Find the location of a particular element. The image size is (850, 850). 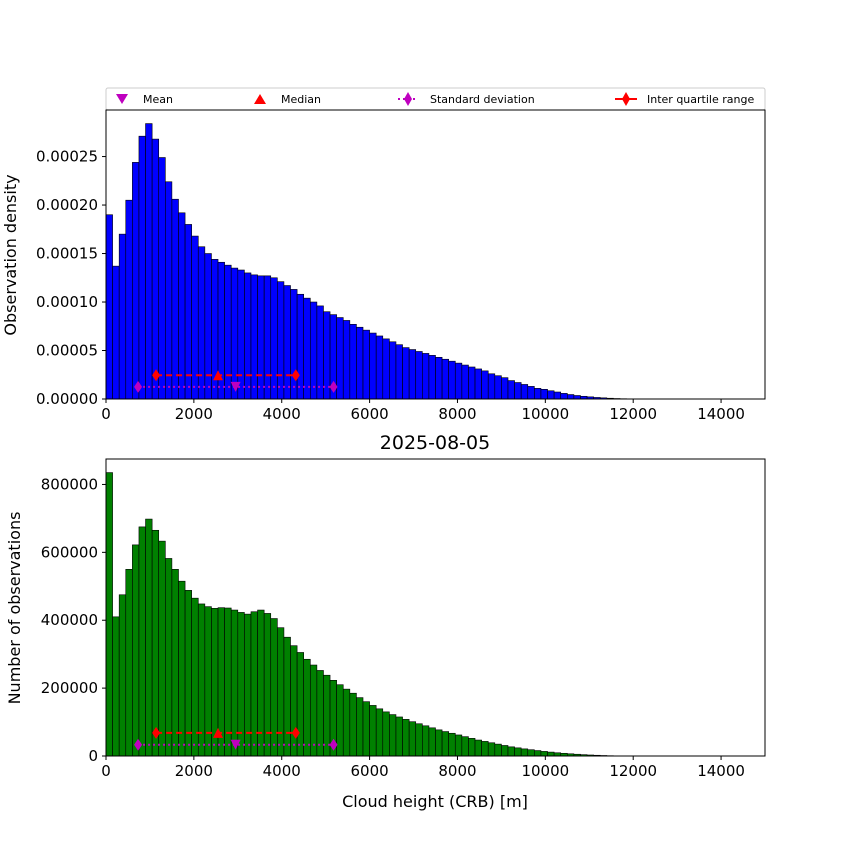

legend-iqr-marker is located at coordinates (626, 99).